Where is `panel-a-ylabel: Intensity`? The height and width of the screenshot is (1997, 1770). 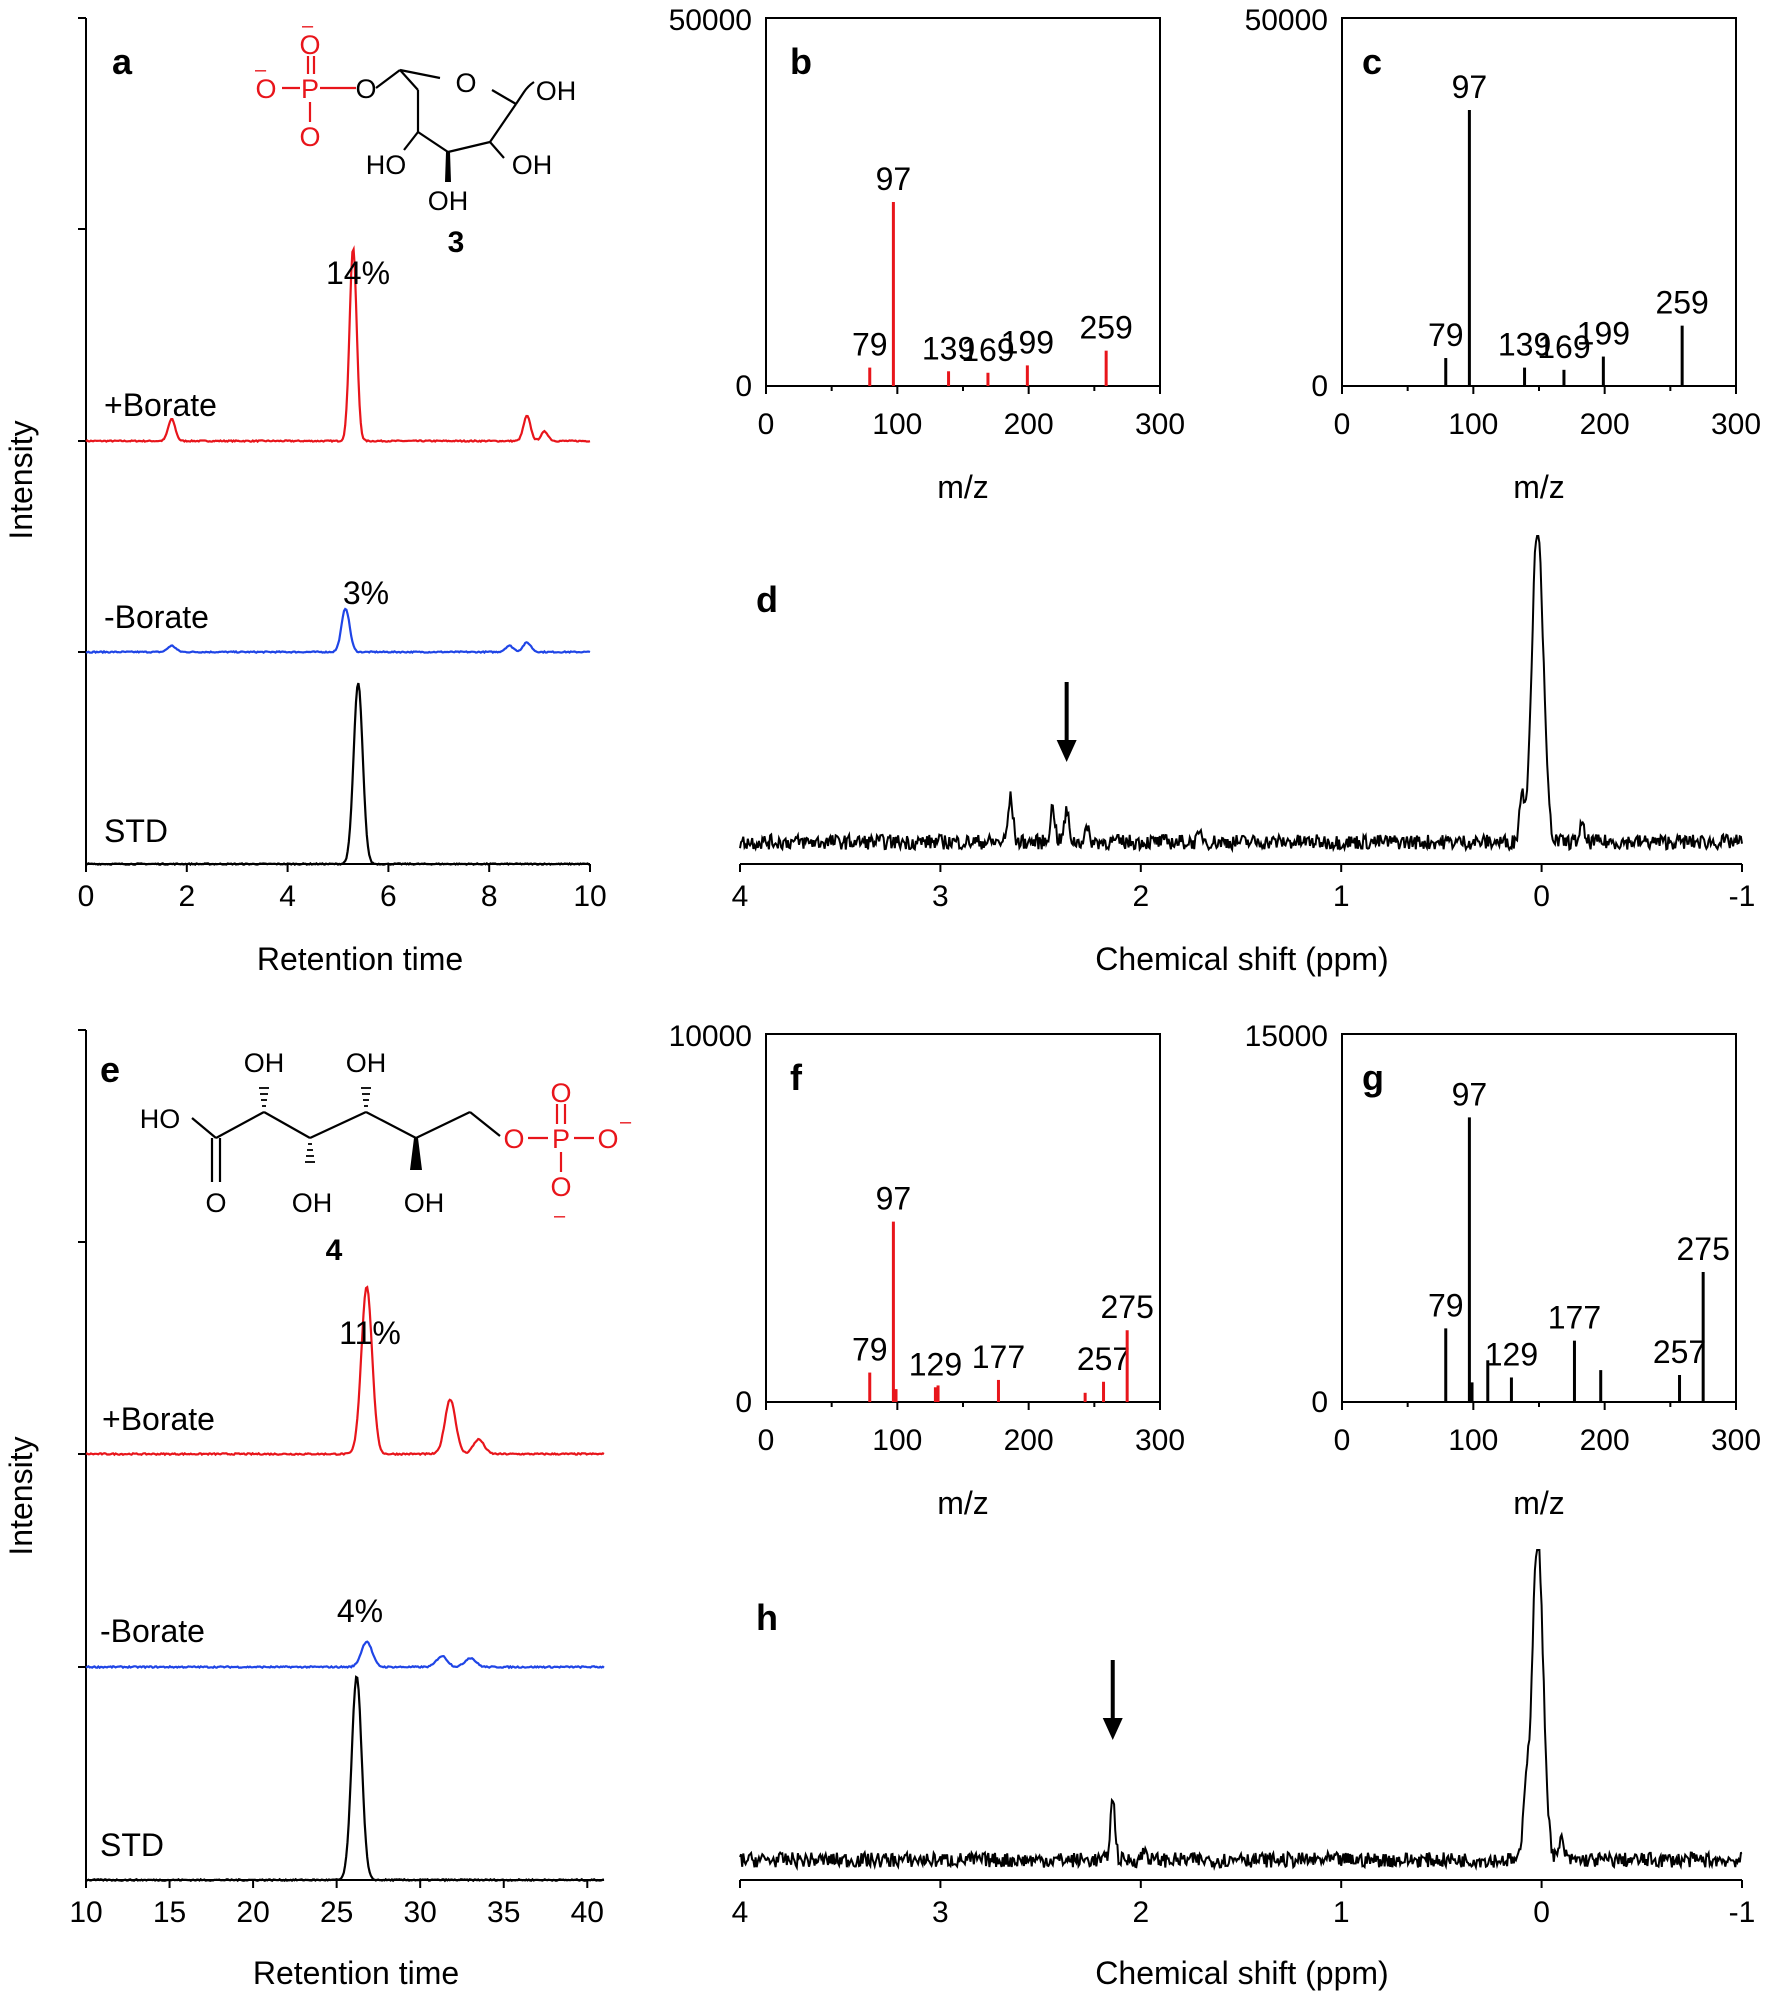
panel-a-ylabel: Intensity is located at coordinates (21, 479).